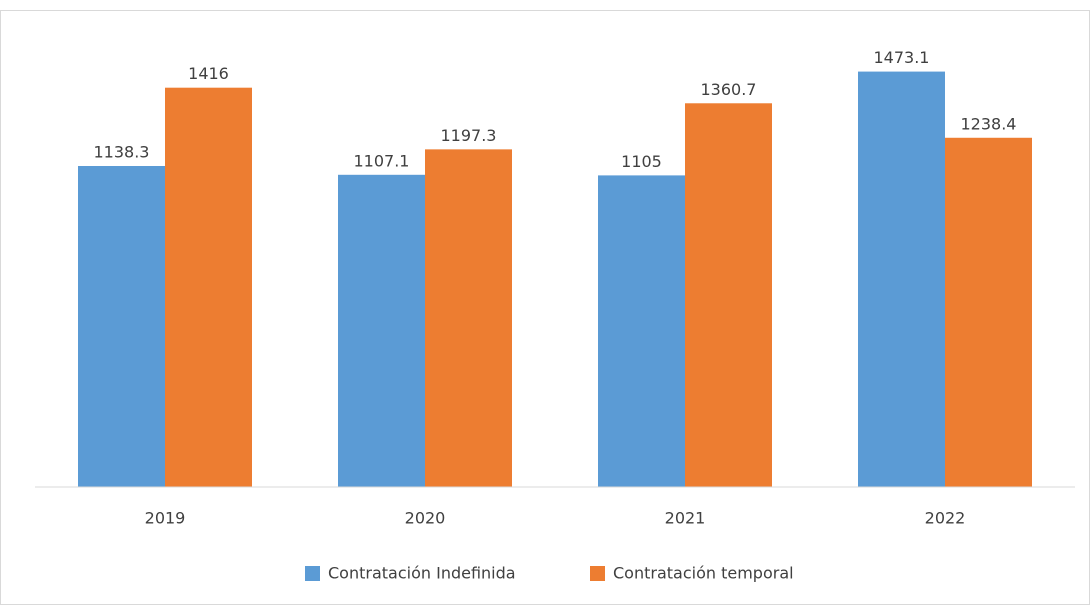 The width and height of the screenshot is (1091, 606). Describe the element at coordinates (165, 518) in the screenshot. I see `x-tick-label: 2019` at that location.